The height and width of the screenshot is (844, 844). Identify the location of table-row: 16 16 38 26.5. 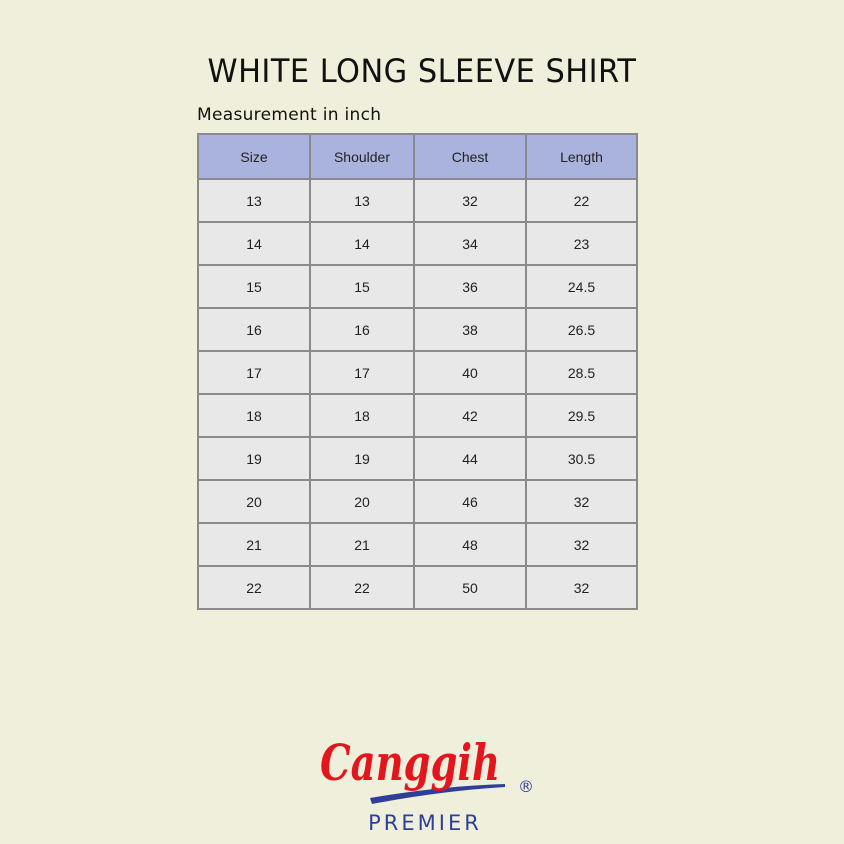
(417, 329).